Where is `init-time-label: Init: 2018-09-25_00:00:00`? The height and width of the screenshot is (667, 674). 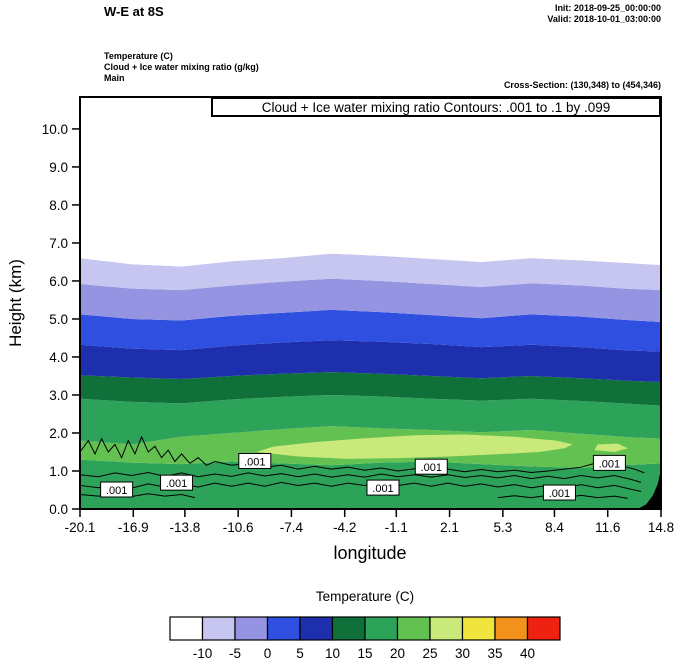 init-time-label: Init: 2018-09-25_00:00:00 is located at coordinates (607, 8).